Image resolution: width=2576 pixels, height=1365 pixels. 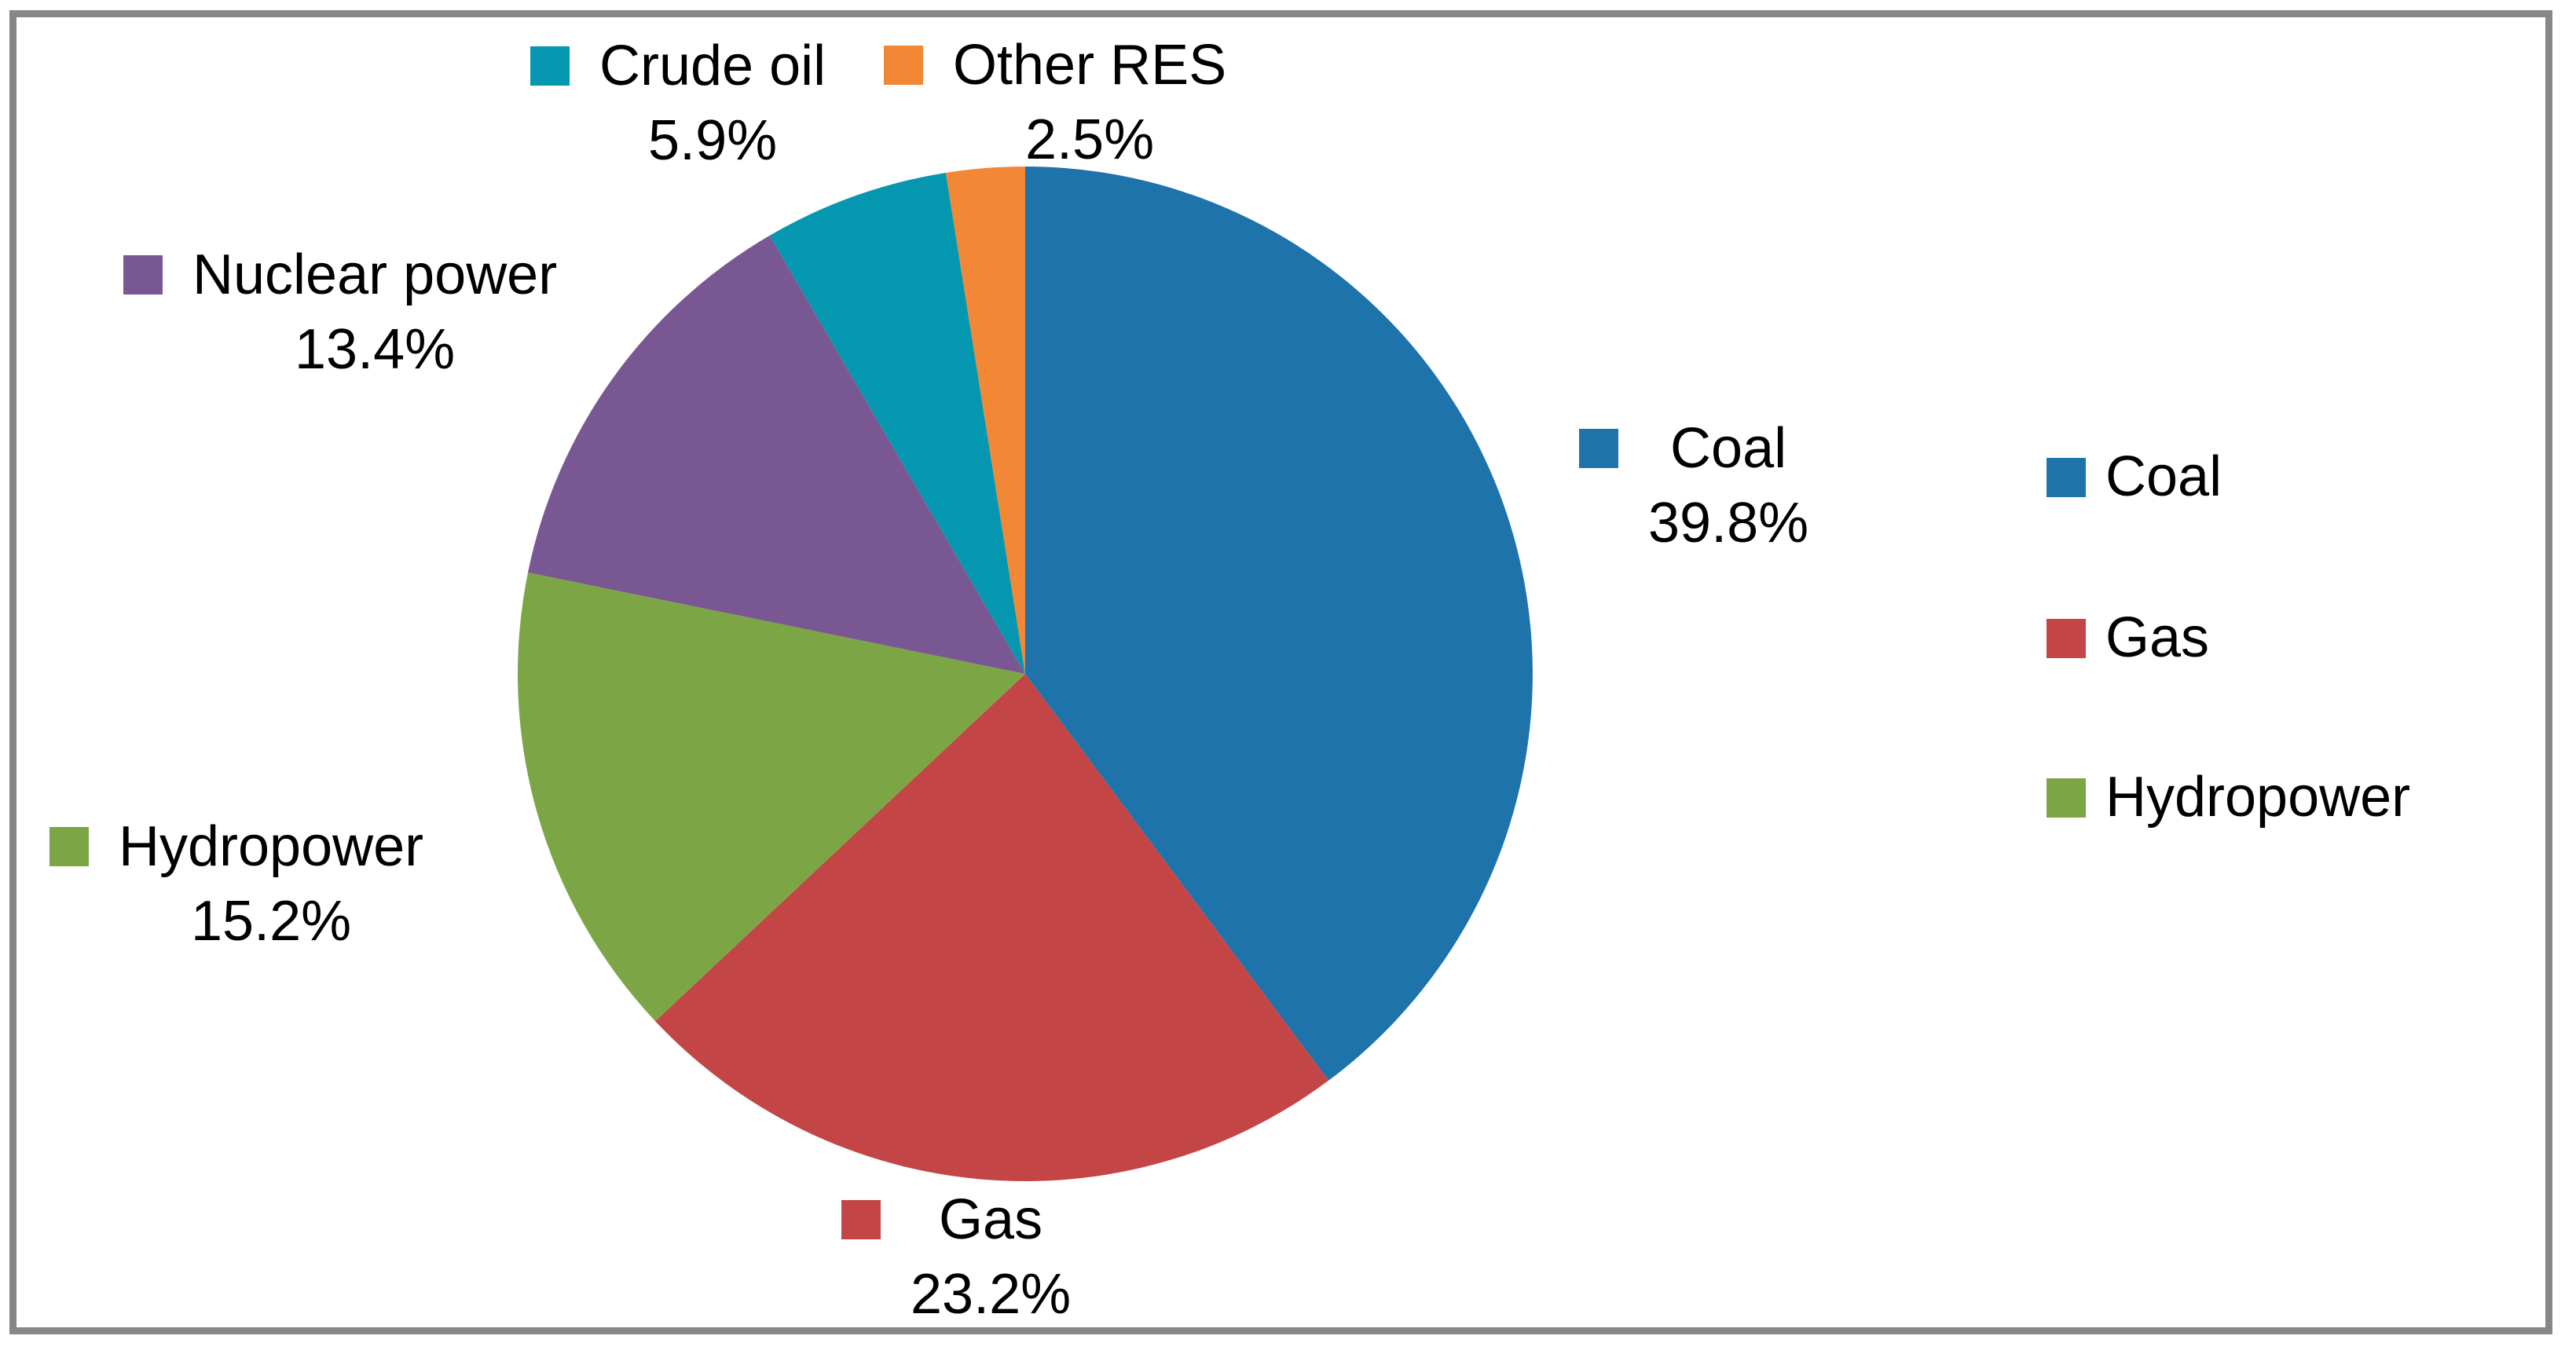 I want to click on data-label-other-res: Other RES 2.5%, so click(x=1055, y=102).